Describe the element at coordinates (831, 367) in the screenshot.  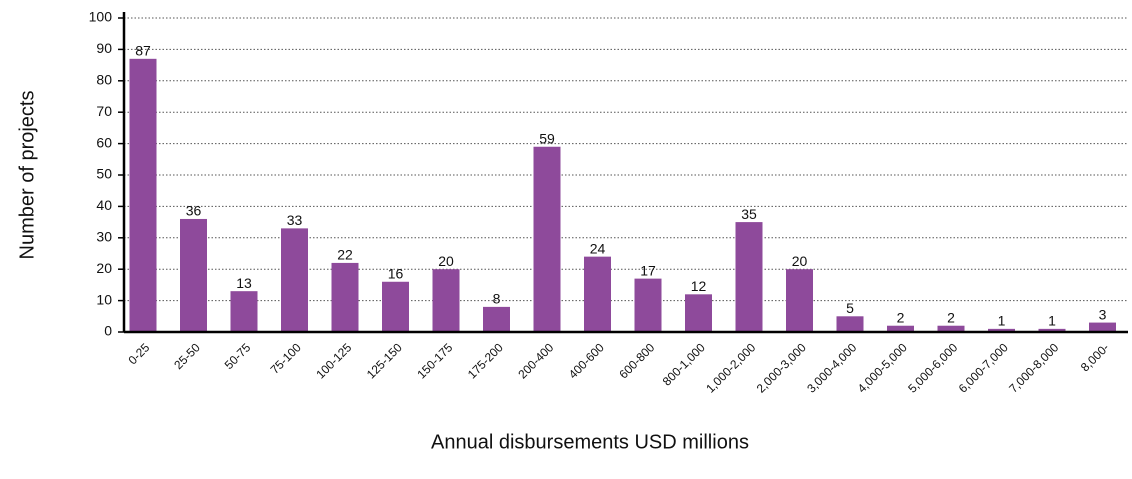
I see `x-tick-label: 3,000-4,000` at that location.